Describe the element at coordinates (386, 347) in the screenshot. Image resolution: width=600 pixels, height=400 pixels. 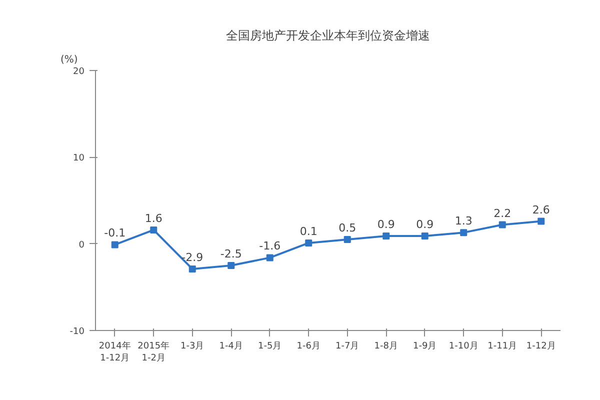
I see `x-tick-label: 1-8月` at that location.